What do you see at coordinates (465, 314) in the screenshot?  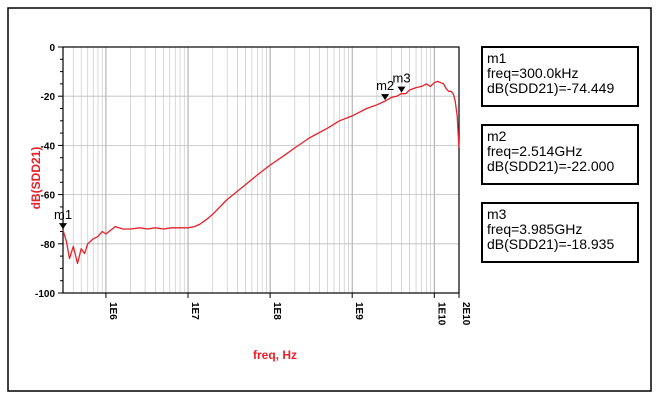 I see `x-tick-label: 2E10` at bounding box center [465, 314].